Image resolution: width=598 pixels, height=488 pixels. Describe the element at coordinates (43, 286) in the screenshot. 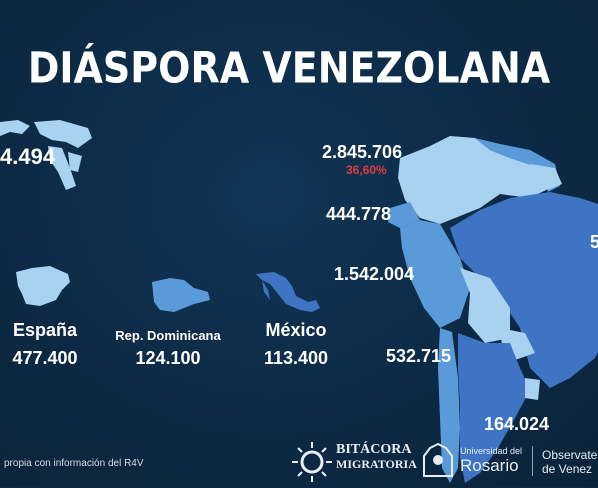

I see `spain-map-icon` at that location.